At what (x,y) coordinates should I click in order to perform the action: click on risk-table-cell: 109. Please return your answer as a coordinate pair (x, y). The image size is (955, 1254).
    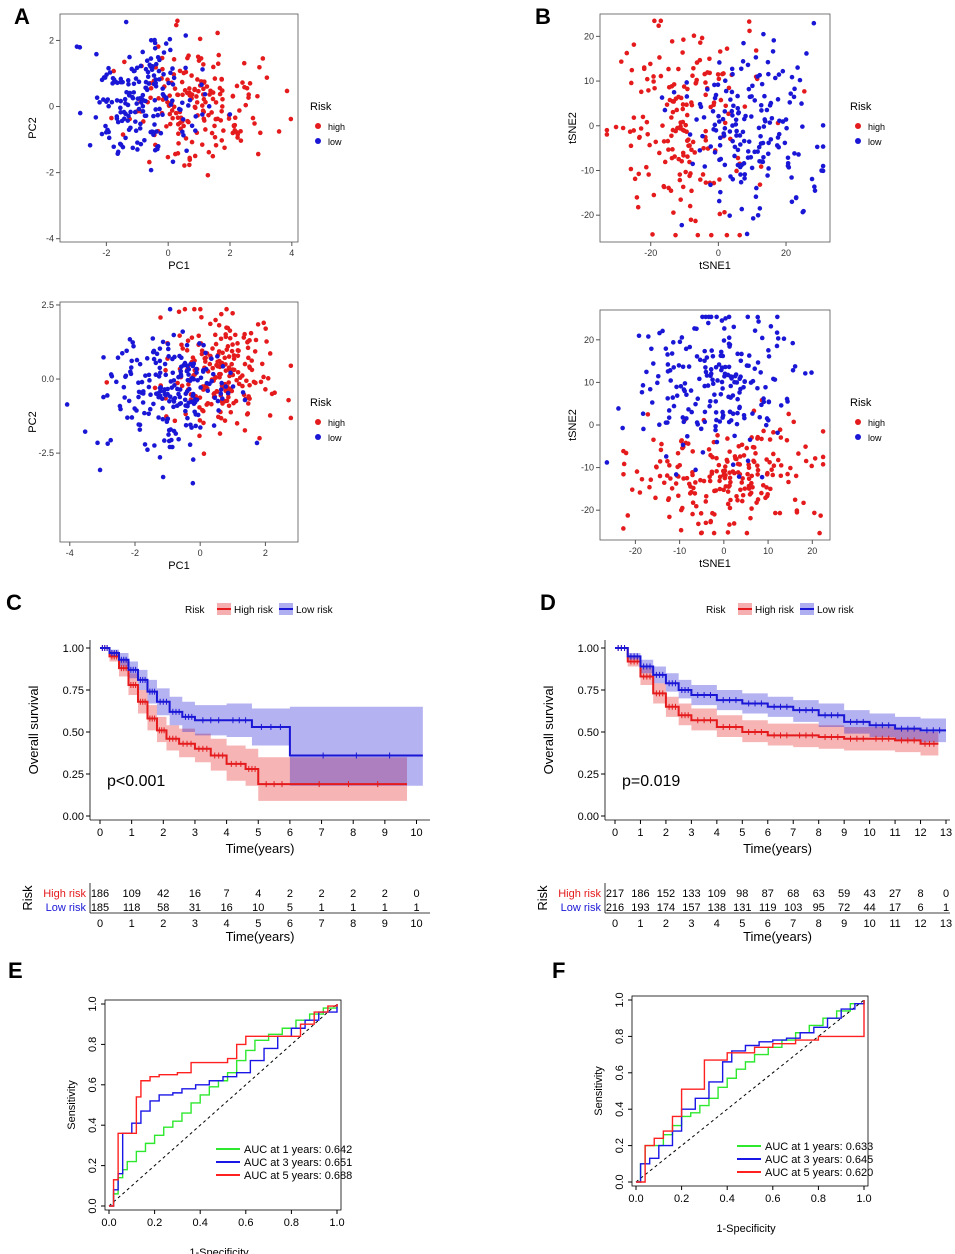
    Looking at the image, I should click on (131, 894).